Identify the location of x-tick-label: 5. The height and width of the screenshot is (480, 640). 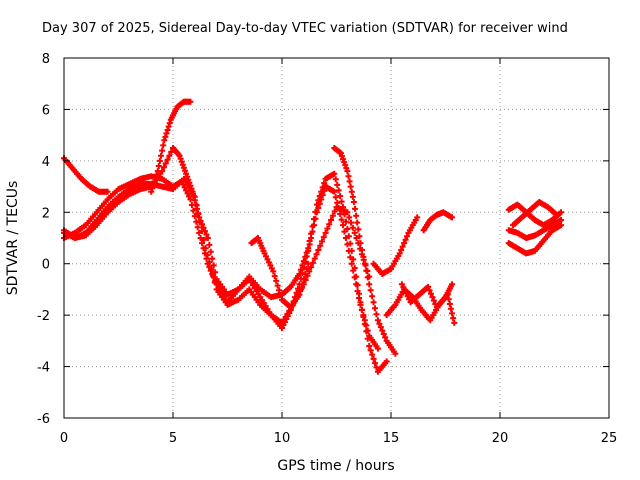
(173, 438).